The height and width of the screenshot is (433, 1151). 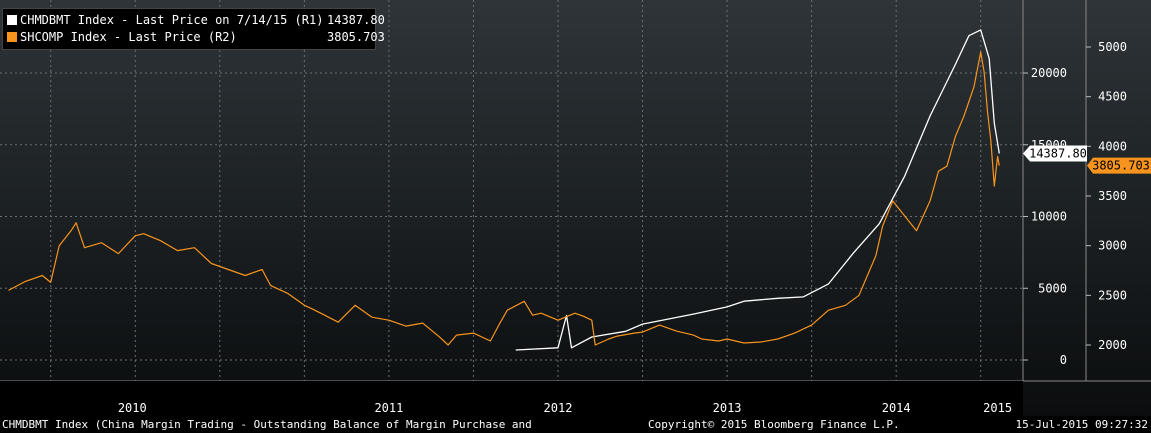 I want to click on r2-axis-ticks: 2000 2500 3000 3500 4000 4500 5000, so click(x=1106, y=196).